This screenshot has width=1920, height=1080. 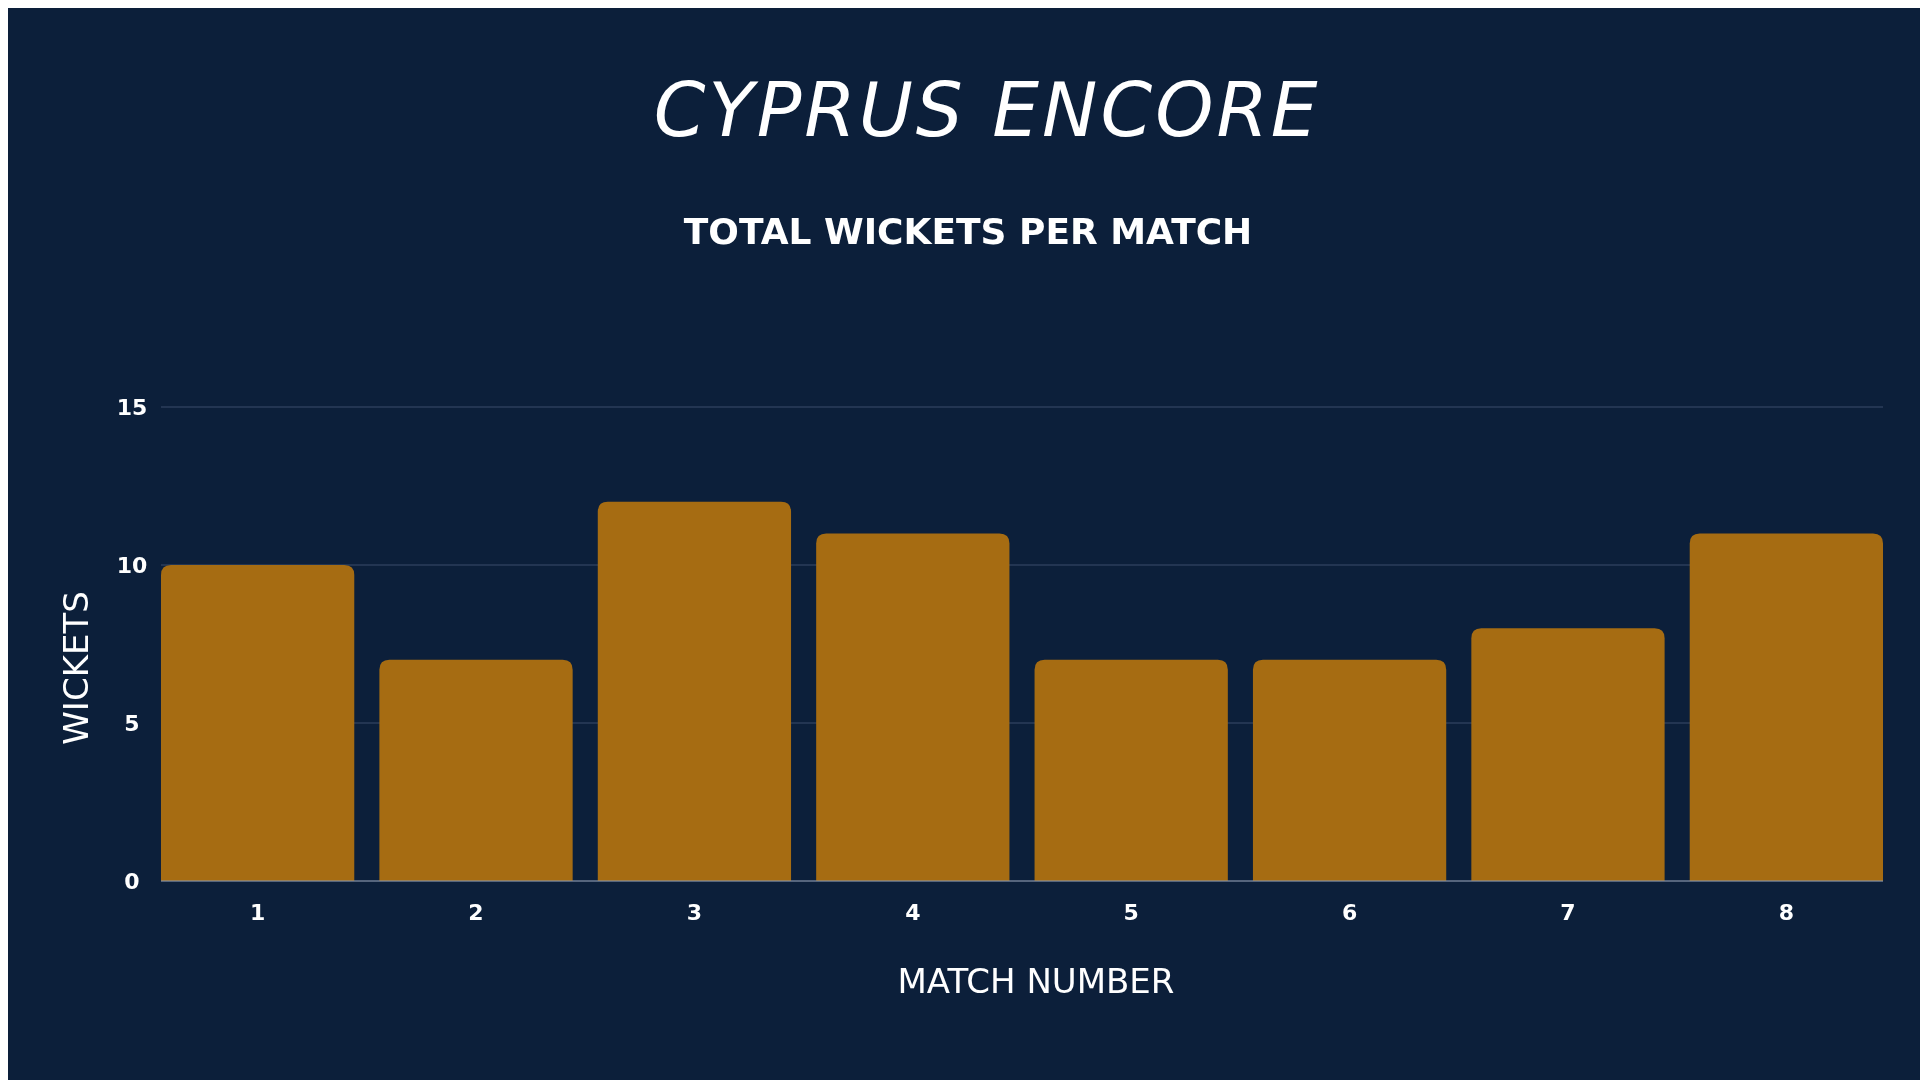 What do you see at coordinates (694, 912) in the screenshot?
I see `x-tick-label: 3` at bounding box center [694, 912].